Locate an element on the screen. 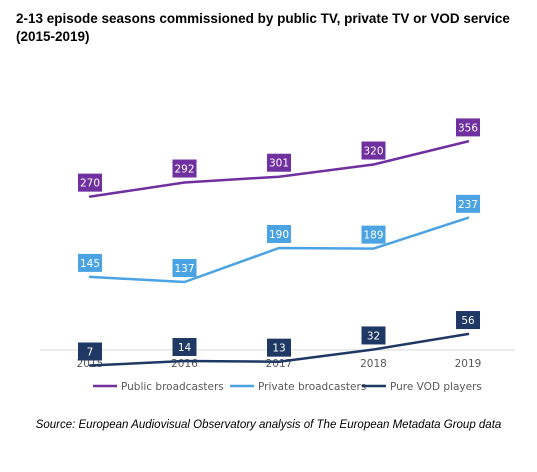 The height and width of the screenshot is (472, 537). data-label-1-1: 137 is located at coordinates (184, 268).